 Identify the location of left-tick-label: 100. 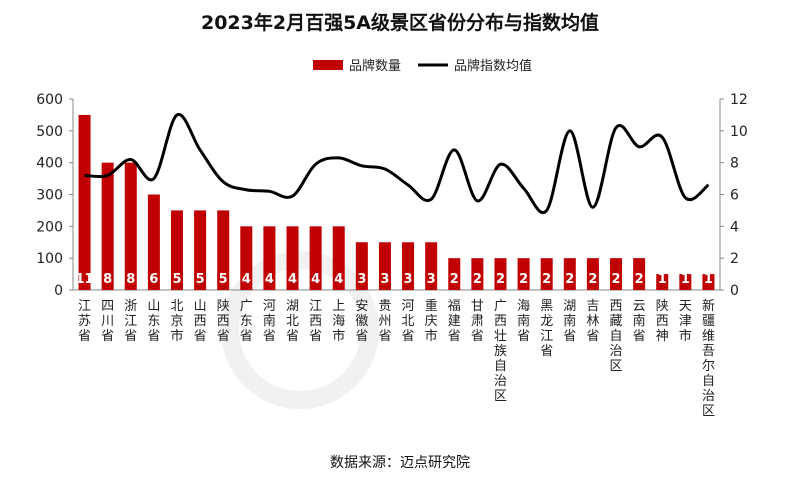
(49, 259).